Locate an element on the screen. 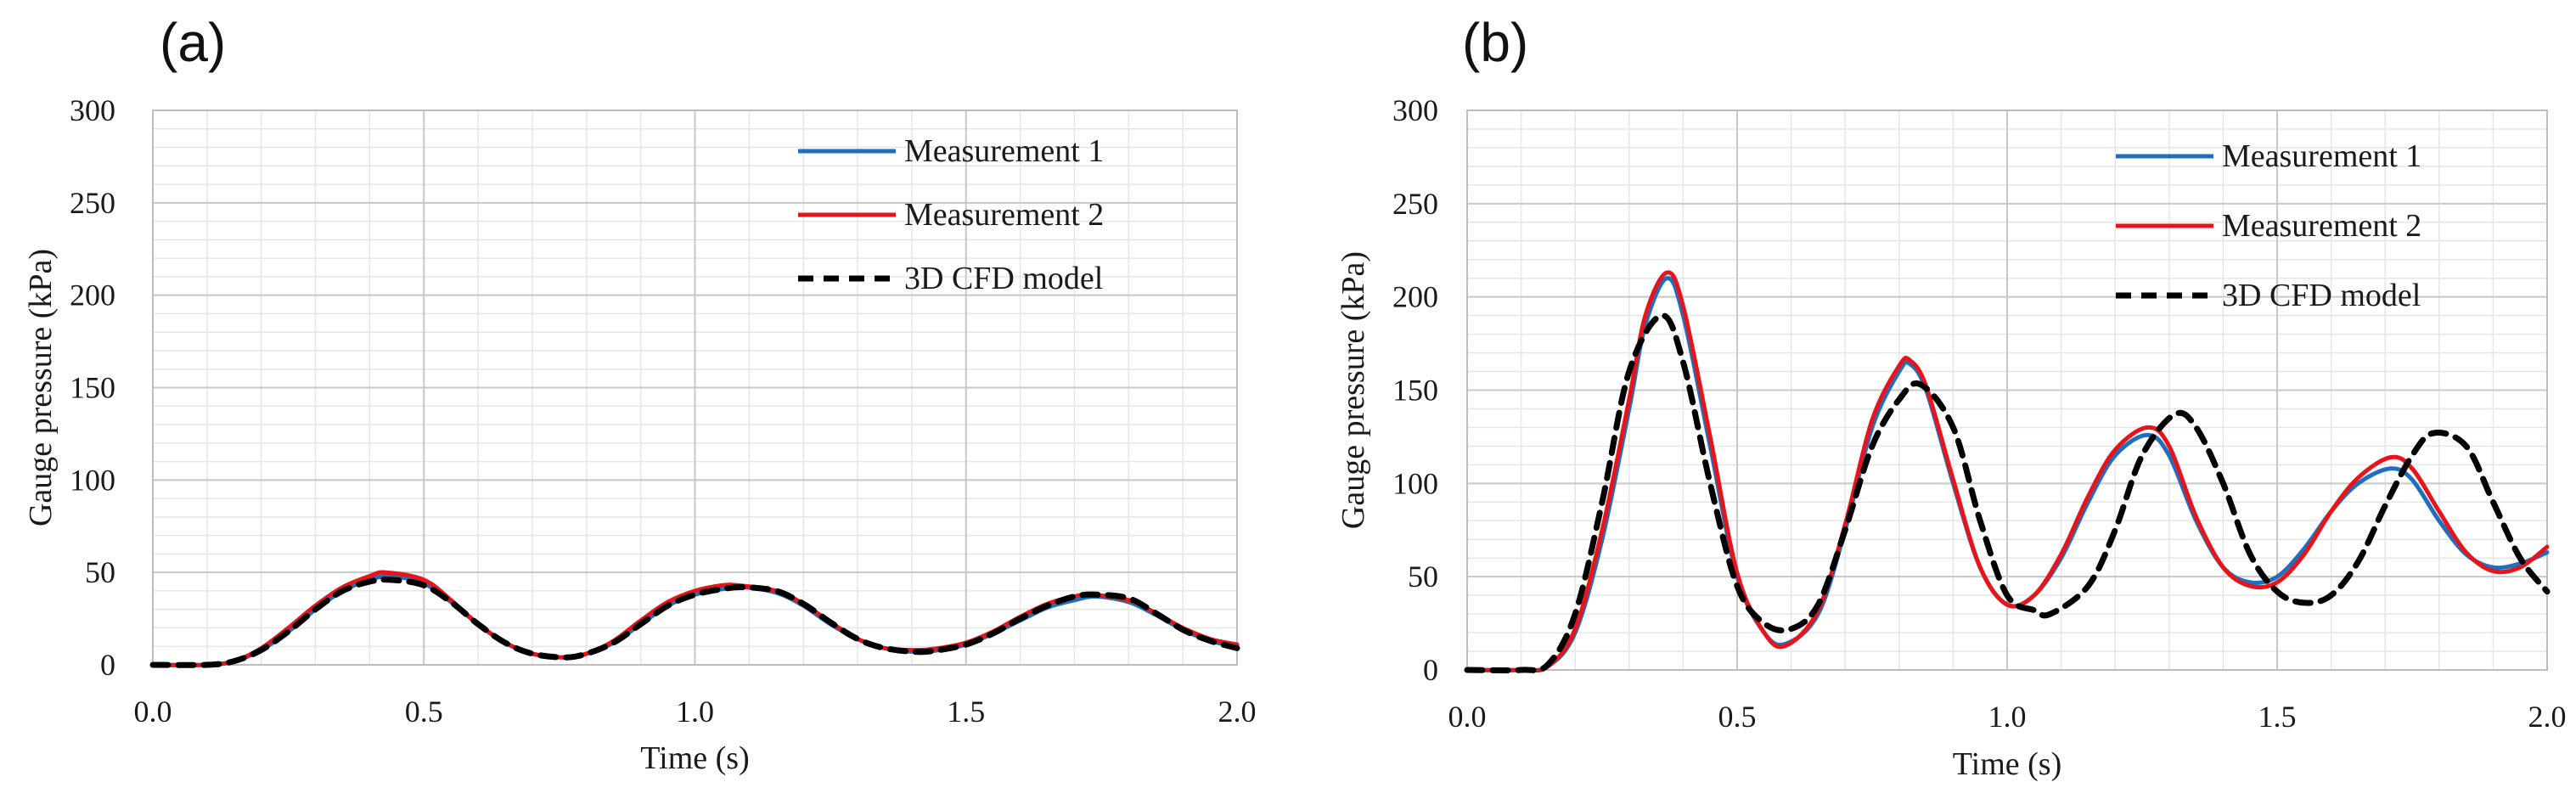 This screenshot has width=2576, height=799. panel-label: (b) is located at coordinates (1495, 43).